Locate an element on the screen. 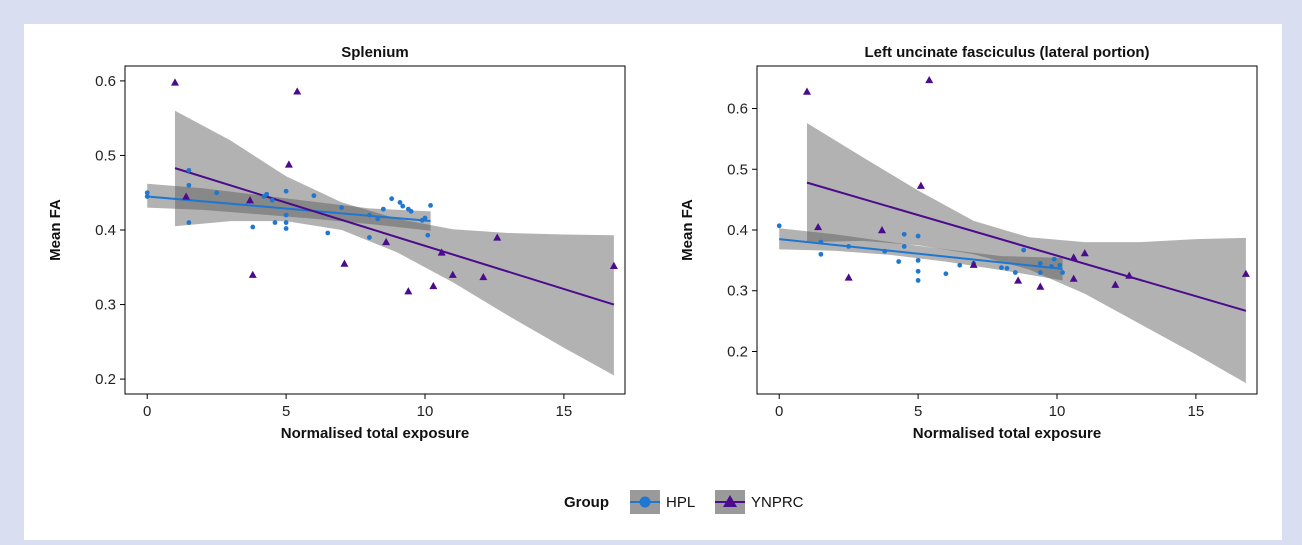 This screenshot has height=545, width=1302. confidence-band-hpl is located at coordinates (289, 207).